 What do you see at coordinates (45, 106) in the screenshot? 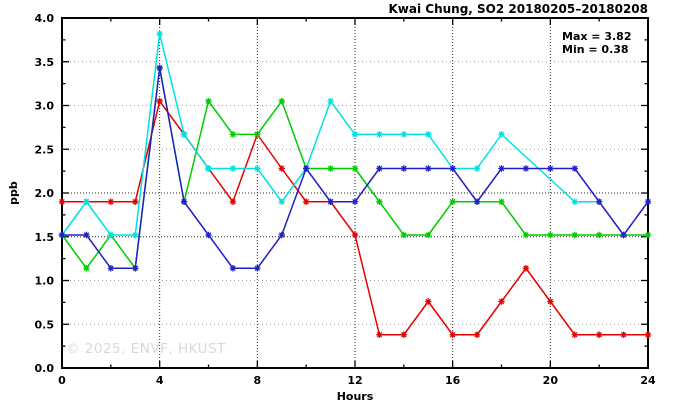
I see `y-tick-label: 3.0` at bounding box center [45, 106].